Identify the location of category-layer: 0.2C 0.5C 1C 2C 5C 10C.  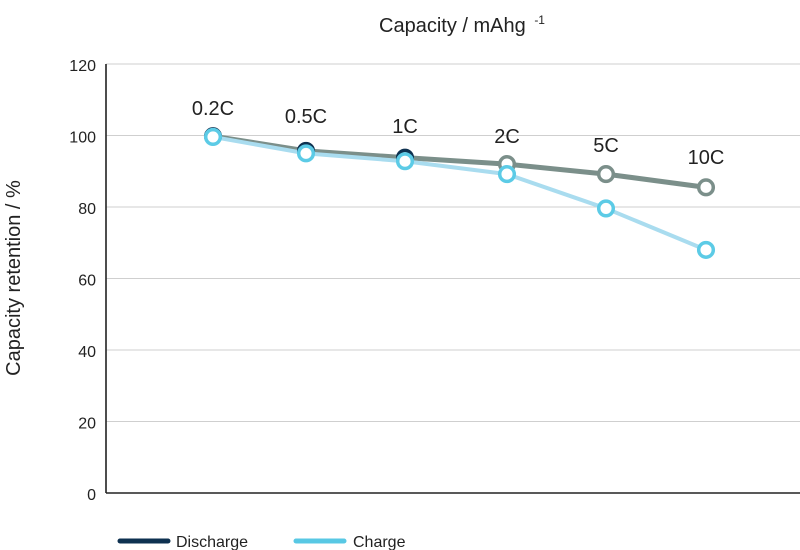
(458, 133).